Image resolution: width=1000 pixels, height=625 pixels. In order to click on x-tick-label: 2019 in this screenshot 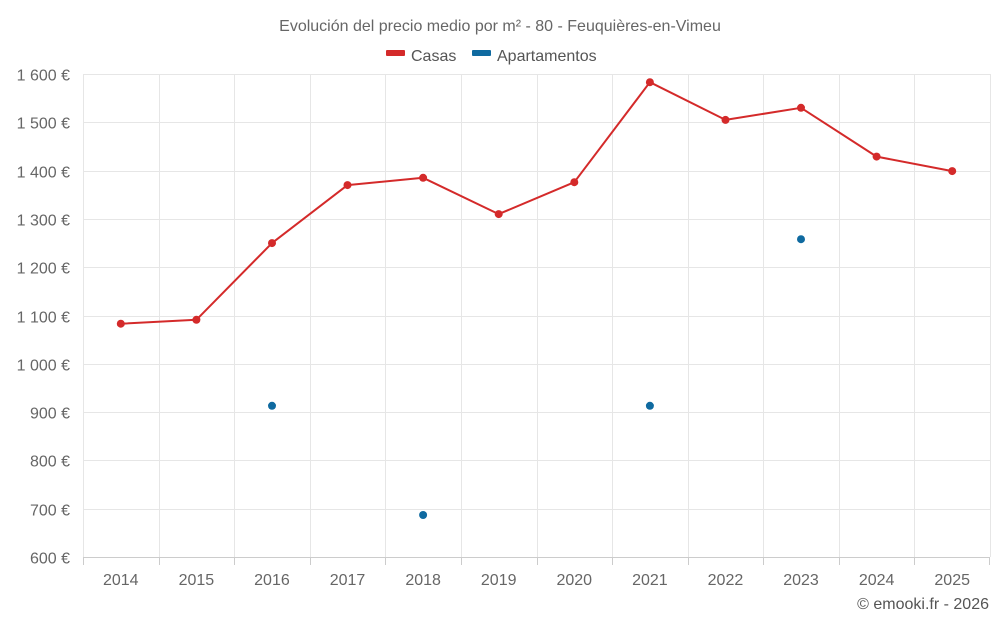, I will do `click(499, 580)`.